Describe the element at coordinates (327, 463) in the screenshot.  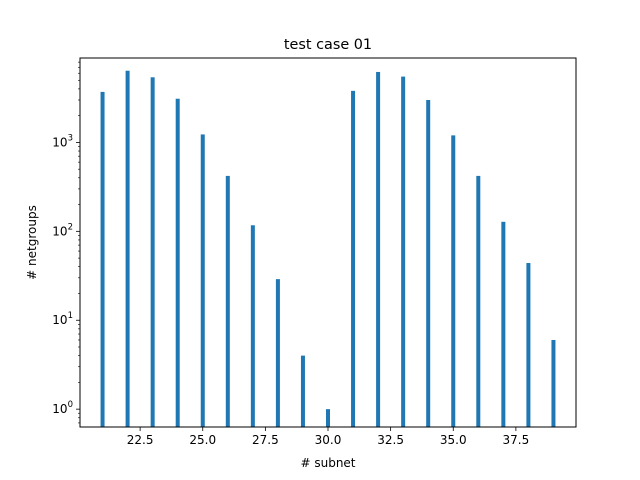
I see `x-axis-label: # subnet` at that location.